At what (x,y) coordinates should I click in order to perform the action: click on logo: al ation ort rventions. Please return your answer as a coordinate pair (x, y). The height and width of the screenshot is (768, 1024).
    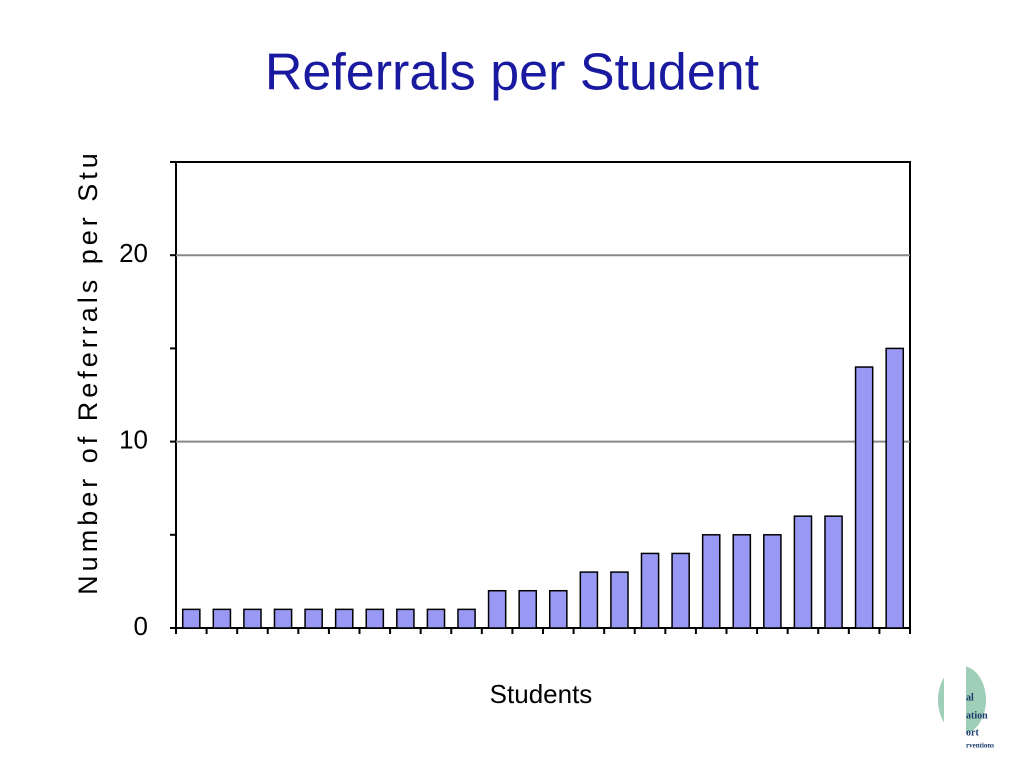
    Looking at the image, I should click on (966, 710).